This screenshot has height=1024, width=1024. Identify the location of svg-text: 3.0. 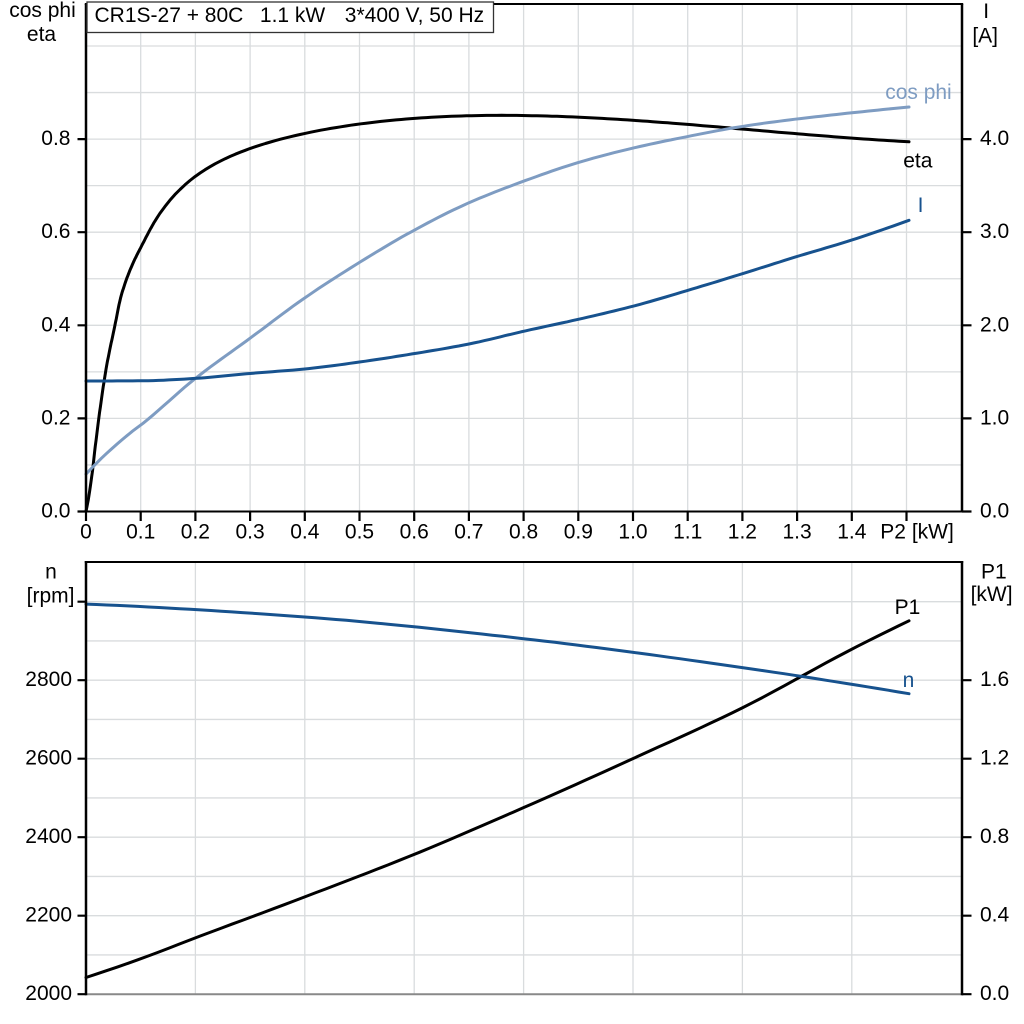
(994, 231).